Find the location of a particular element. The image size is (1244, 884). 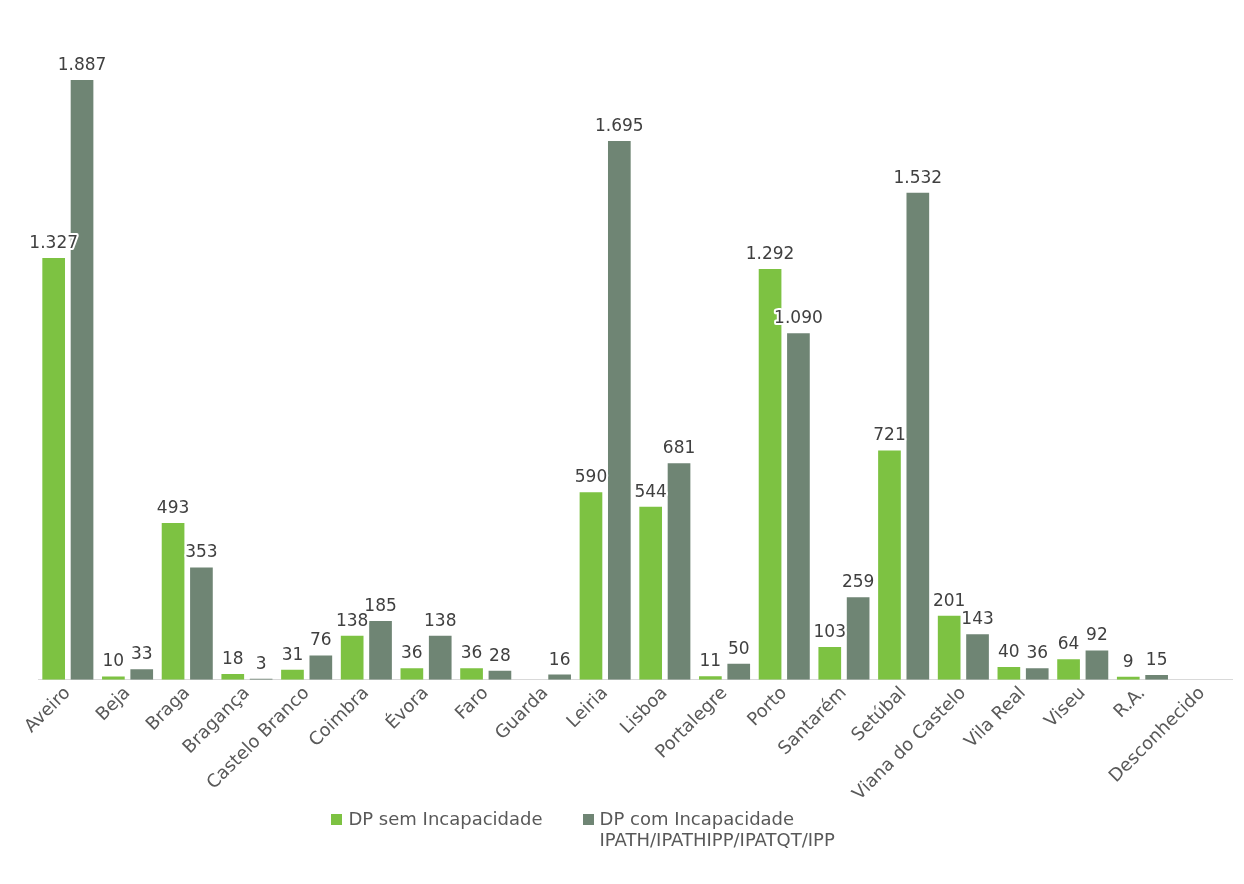

x-tick-label: Faro is located at coordinates (471, 702).